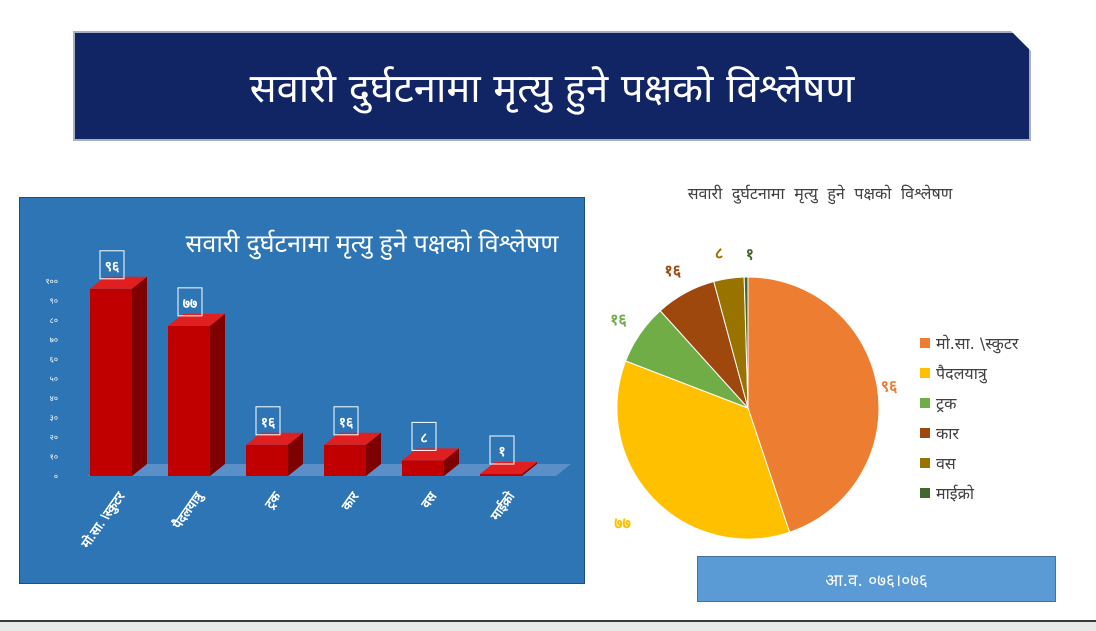 The width and height of the screenshot is (1096, 631). I want to click on y-tick-label: ६०, so click(54, 359).